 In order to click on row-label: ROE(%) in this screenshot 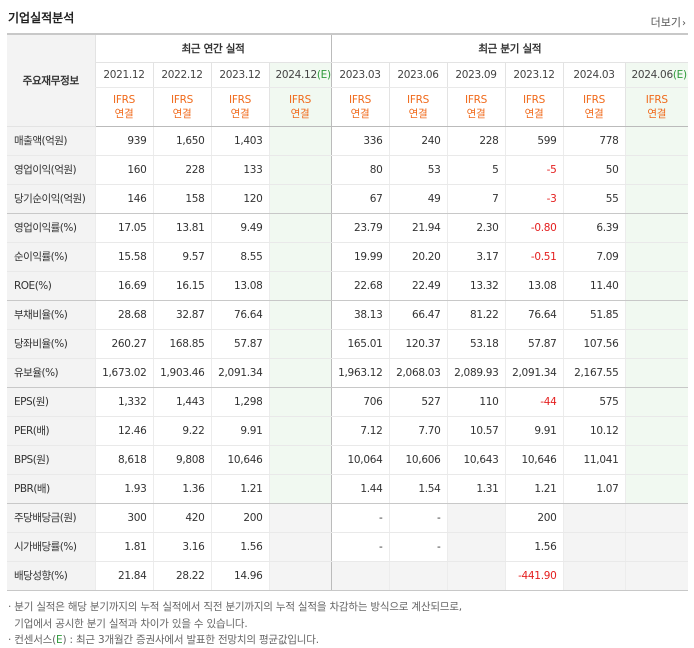, I will do `click(51, 286)`.